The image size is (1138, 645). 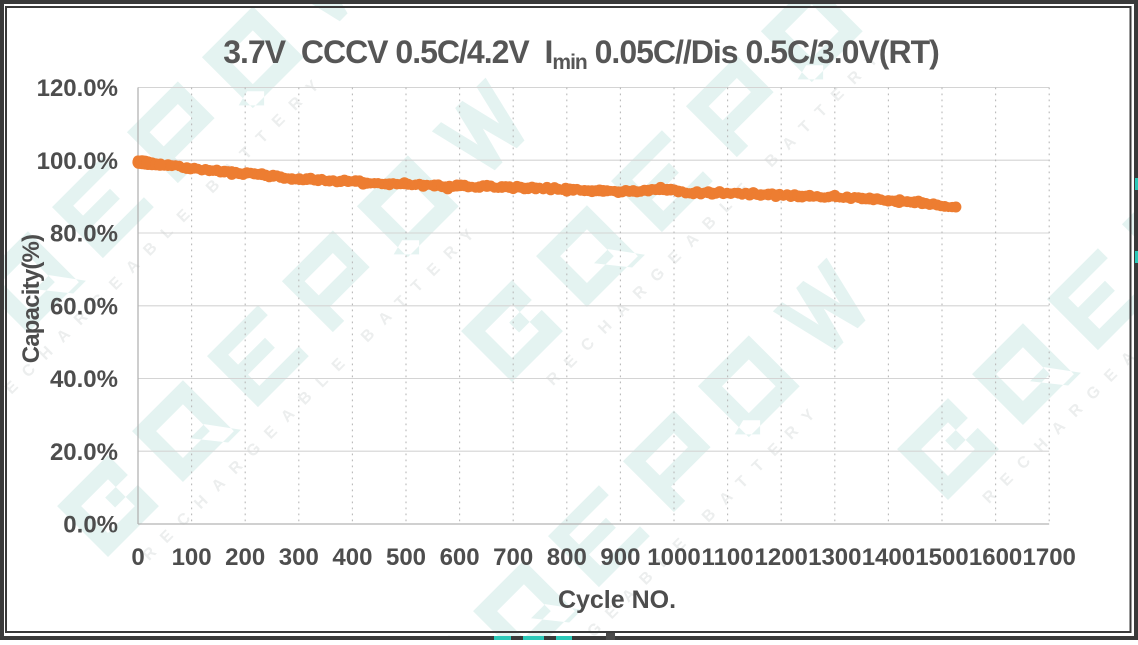 What do you see at coordinates (781, 557) in the screenshot?
I see `svg-text: 1200` at bounding box center [781, 557].